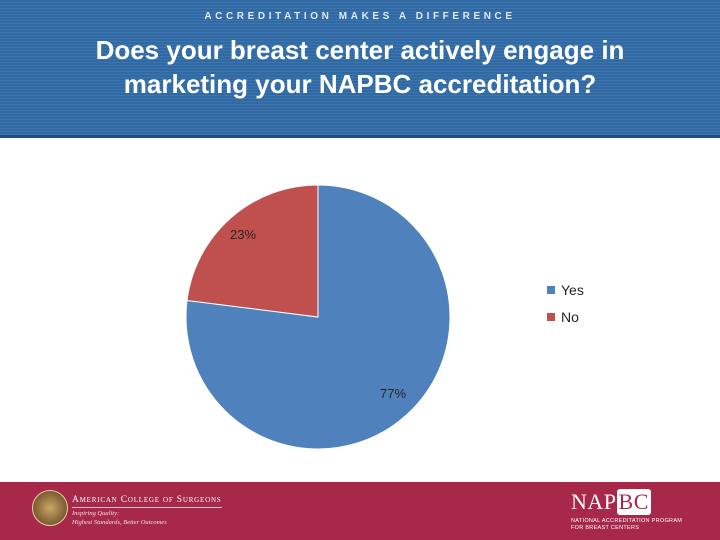 This screenshot has width=720, height=540. What do you see at coordinates (119, 522) in the screenshot?
I see `acs-tagline-2: Highest Standards, Better Outcomes` at bounding box center [119, 522].